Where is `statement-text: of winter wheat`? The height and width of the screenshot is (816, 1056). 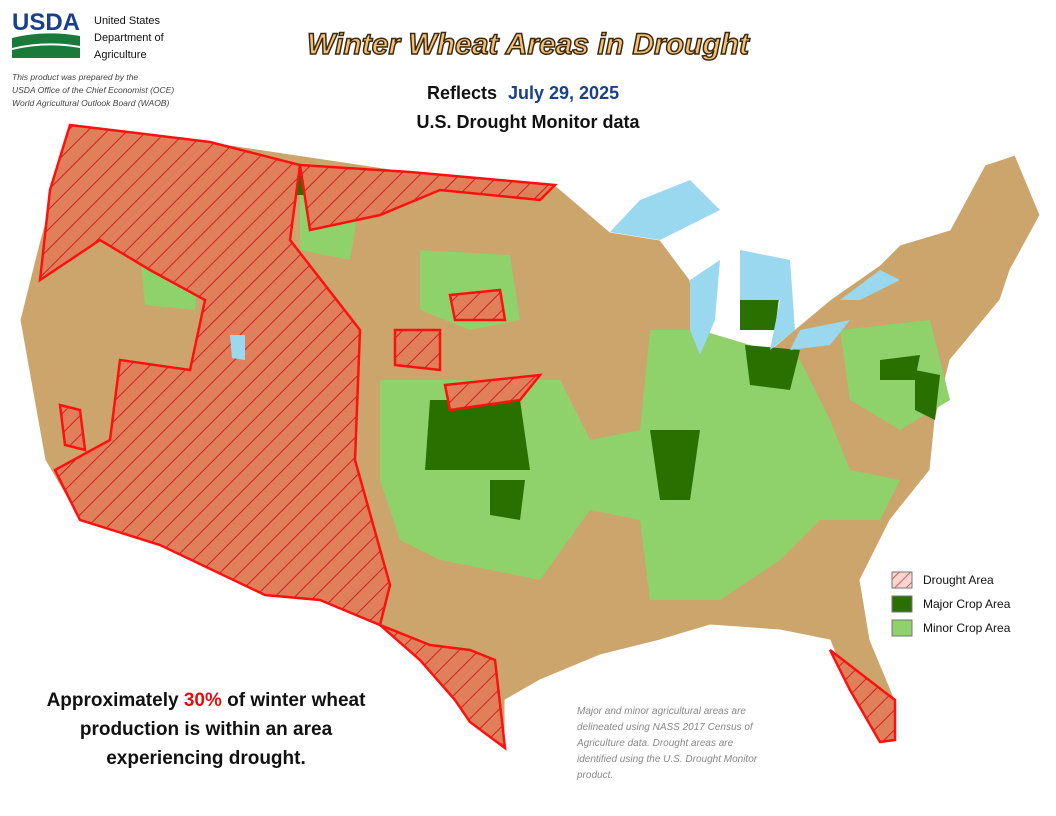 statement-text: of winter wheat is located at coordinates (296, 700).